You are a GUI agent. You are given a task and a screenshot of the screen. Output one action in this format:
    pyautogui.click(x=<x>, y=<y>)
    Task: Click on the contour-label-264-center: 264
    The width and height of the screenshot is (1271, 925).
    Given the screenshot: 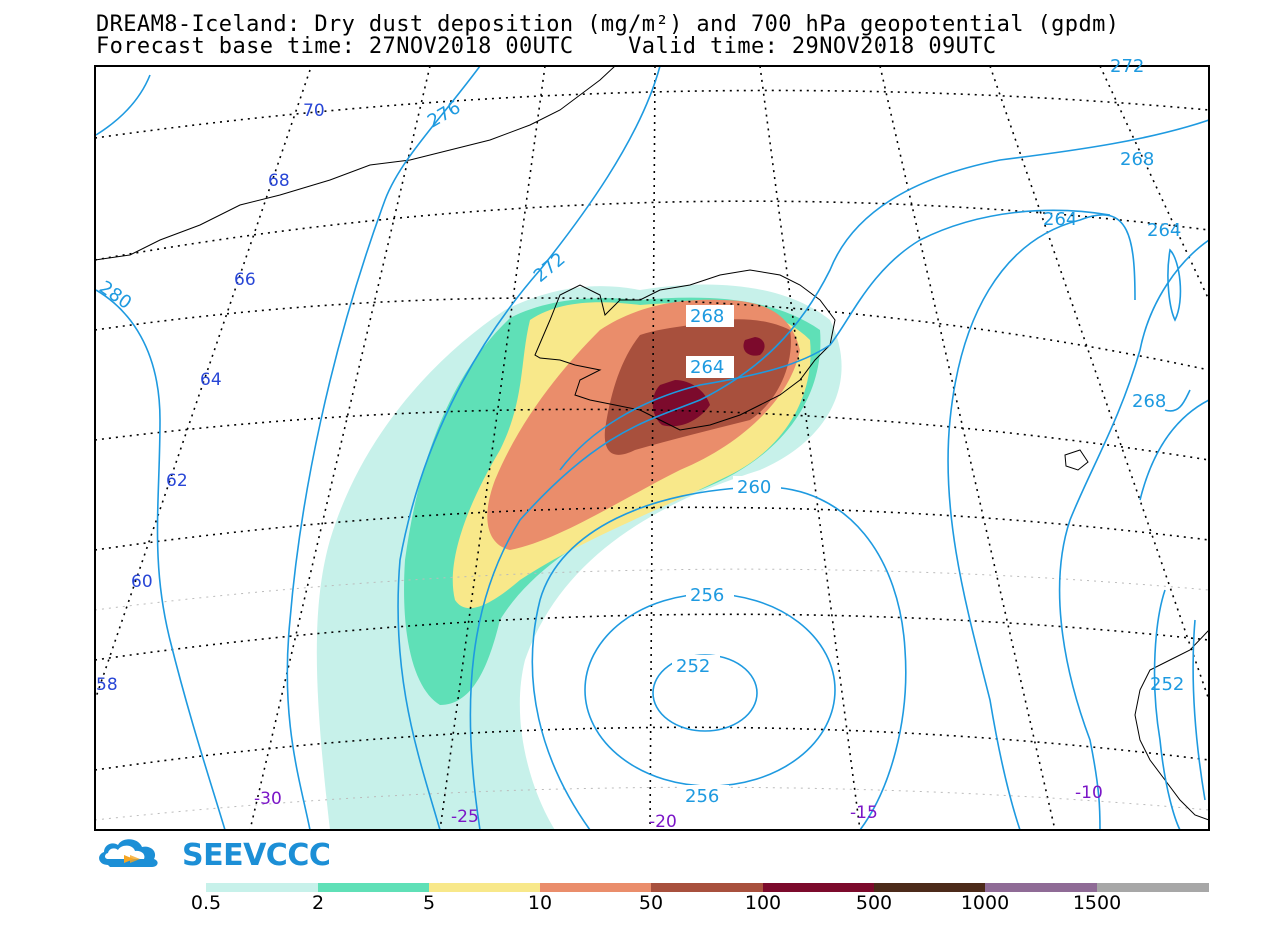 What is the action you would take?
    pyautogui.click(x=707, y=367)
    